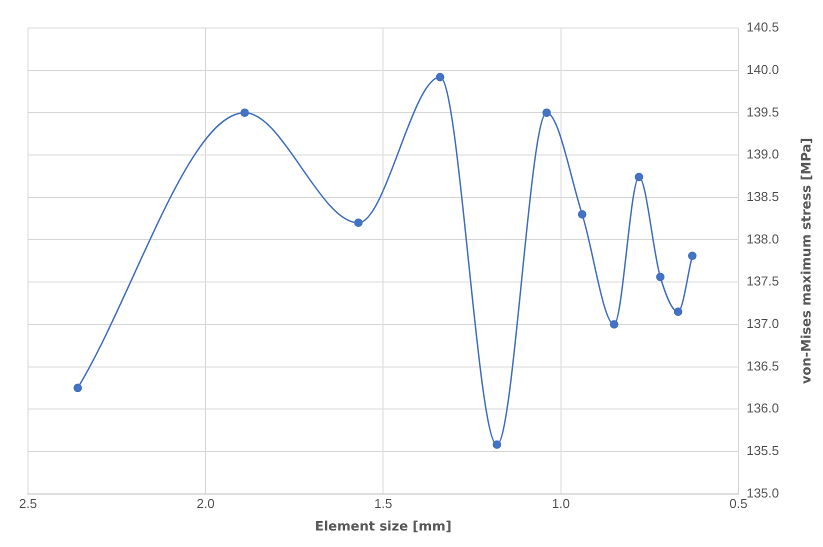 The height and width of the screenshot is (547, 823). Describe the element at coordinates (763, 450) in the screenshot. I see `y-tick-label: 135.5` at that location.